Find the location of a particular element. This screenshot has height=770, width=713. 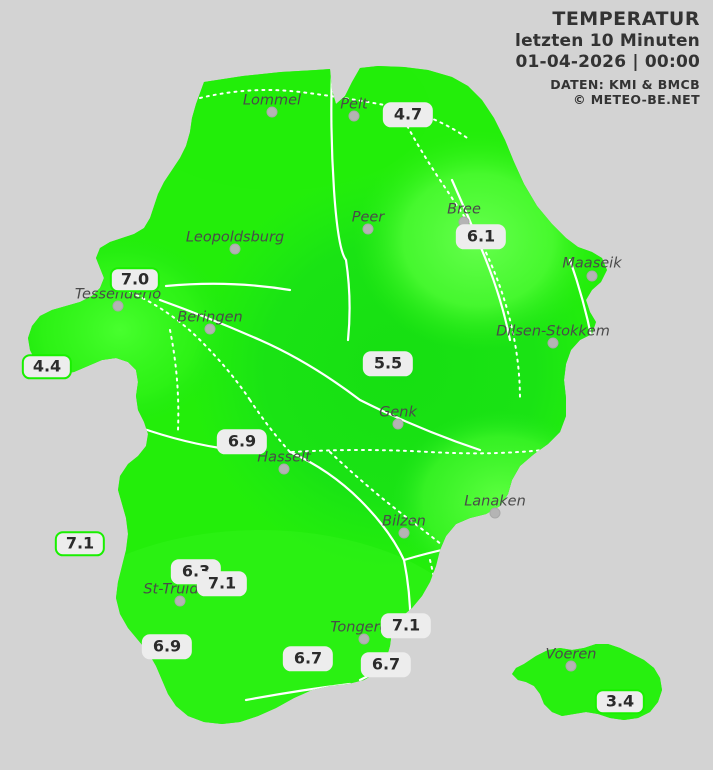

city-label-text: Bilzen is located at coordinates (404, 521).